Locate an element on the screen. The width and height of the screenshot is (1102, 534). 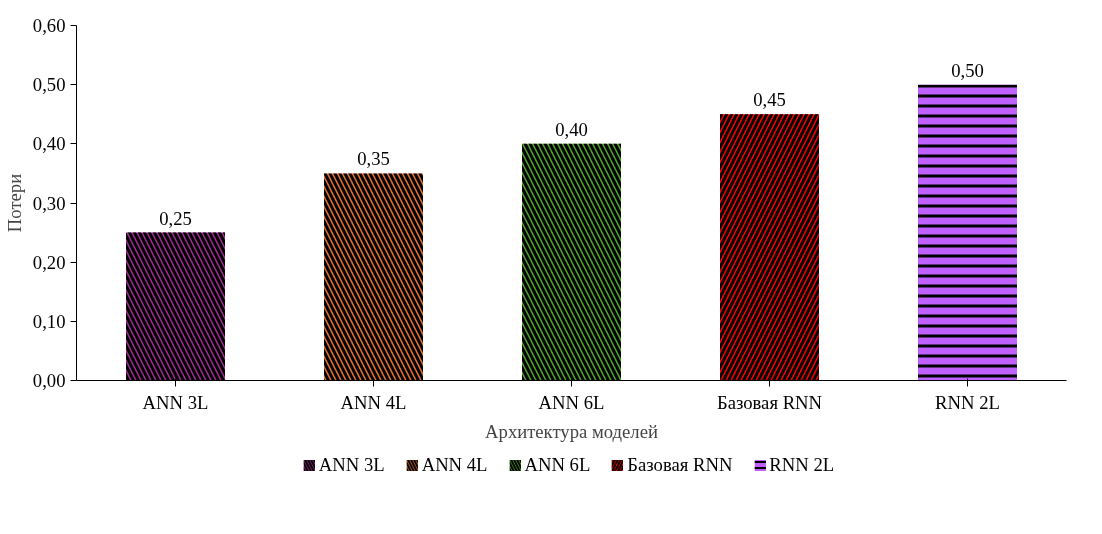
y-tick-label: 0,00 is located at coordinates (49, 380).